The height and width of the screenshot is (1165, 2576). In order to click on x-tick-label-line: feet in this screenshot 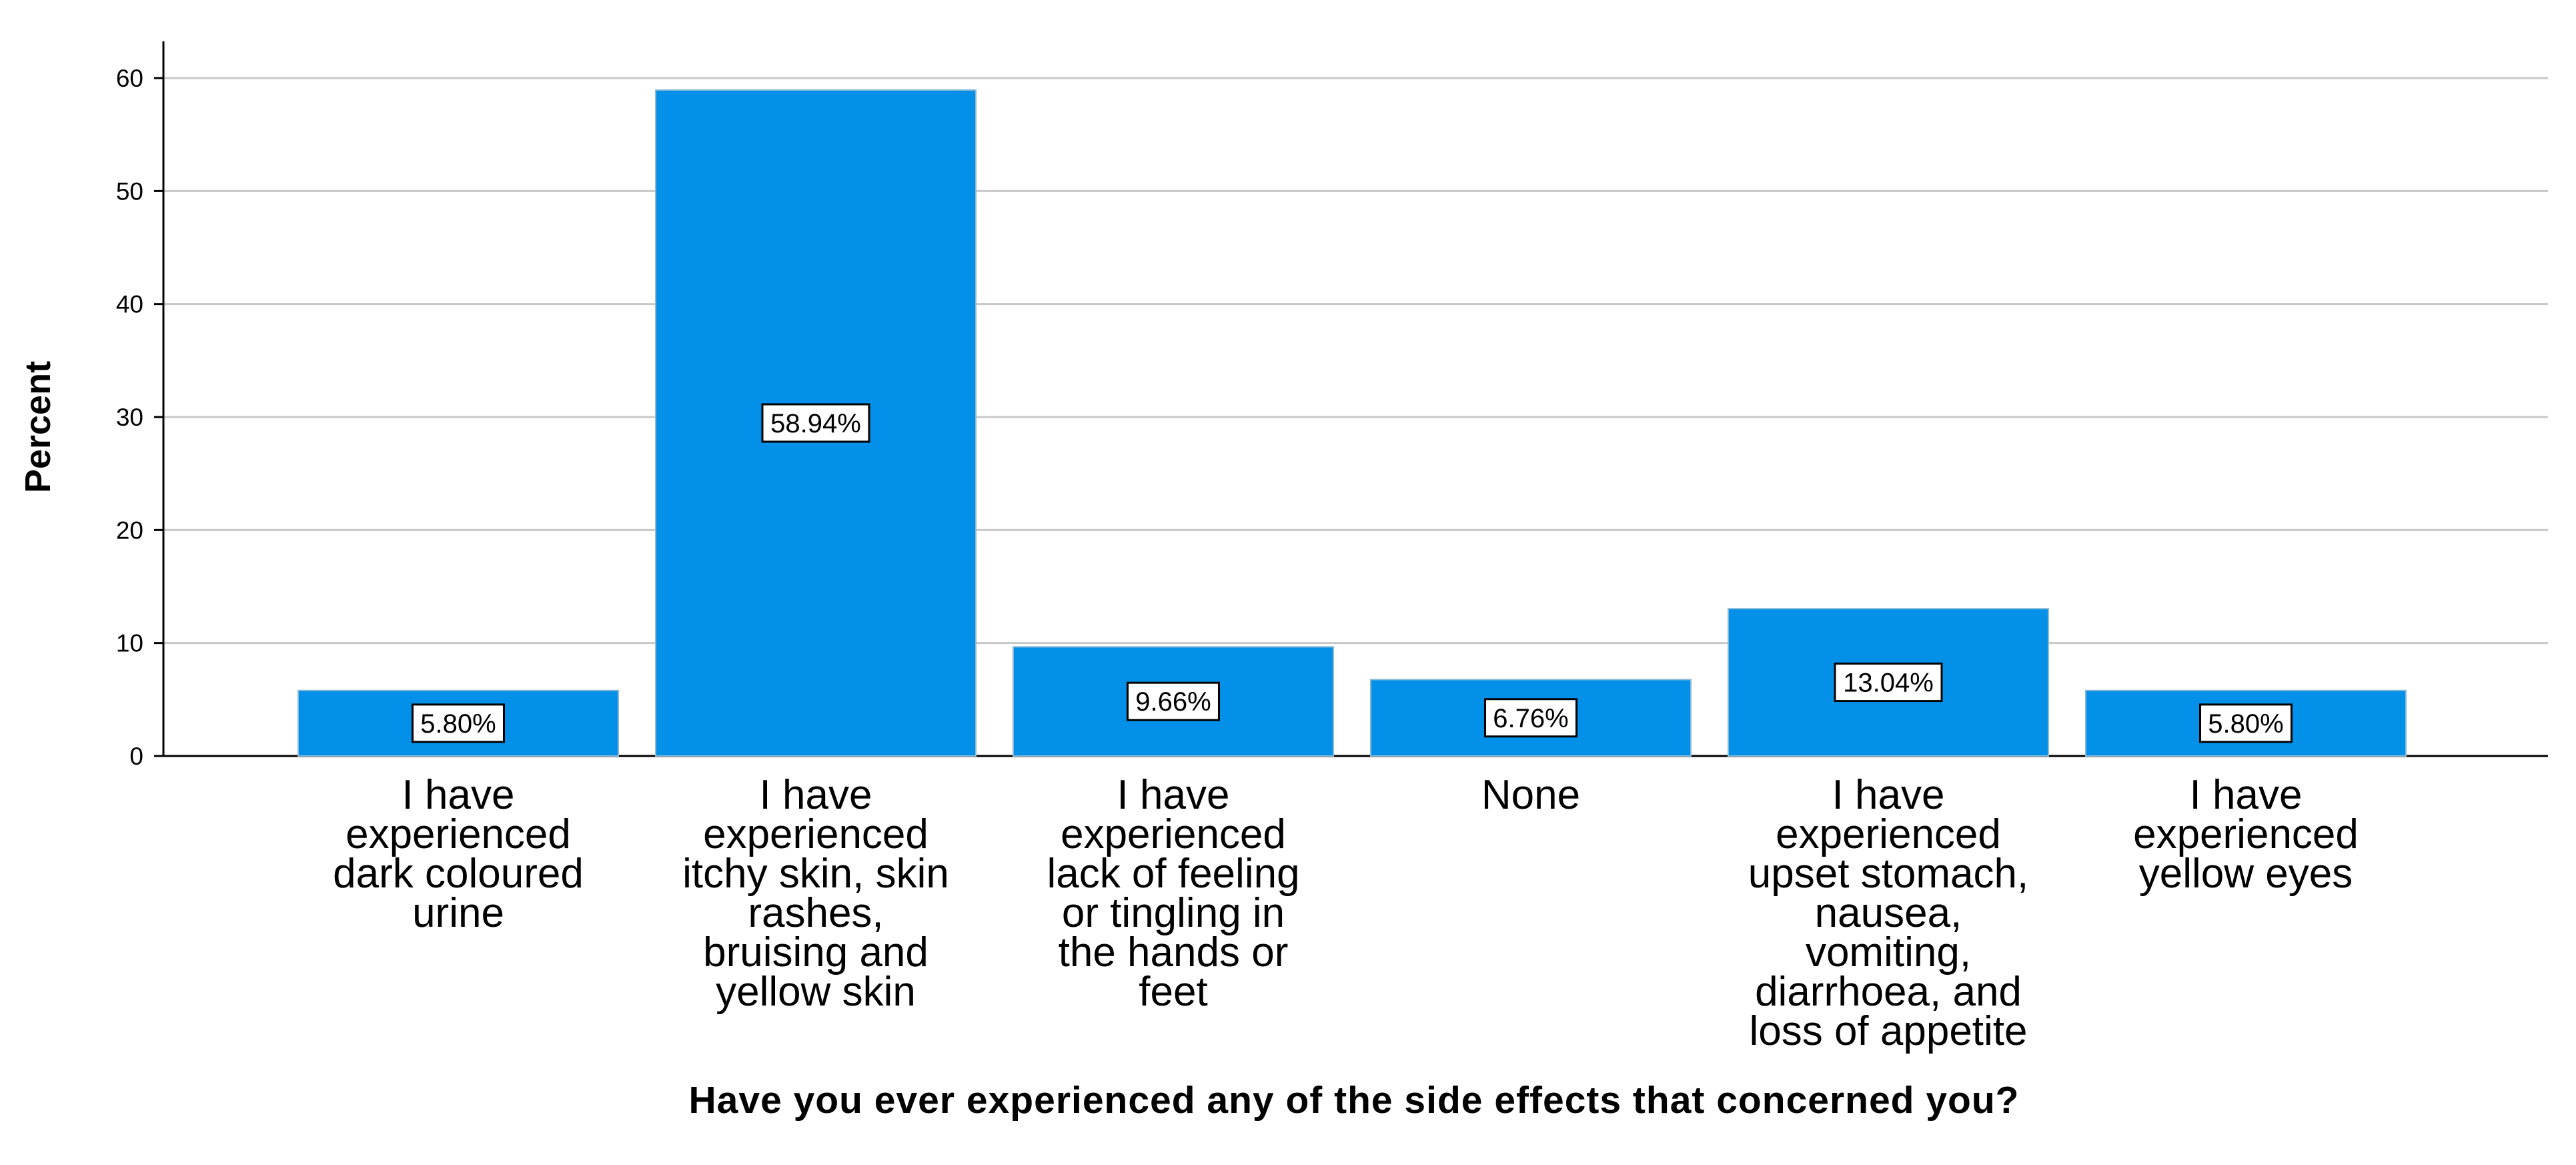, I will do `click(1173, 992)`.